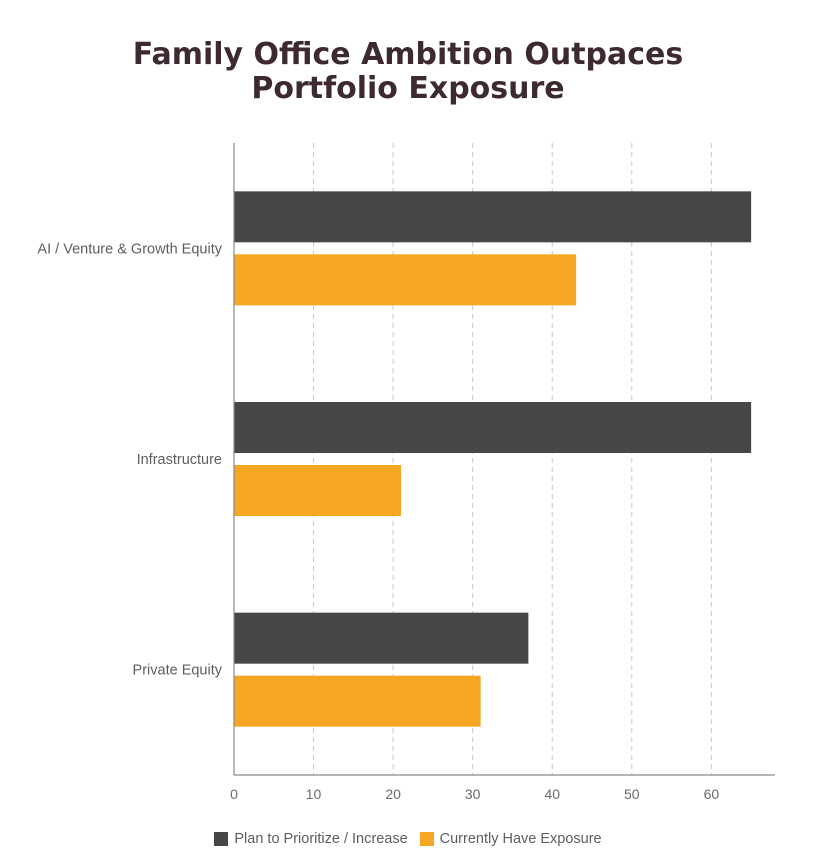  I want to click on x-tick-label-50: 50, so click(632, 794).